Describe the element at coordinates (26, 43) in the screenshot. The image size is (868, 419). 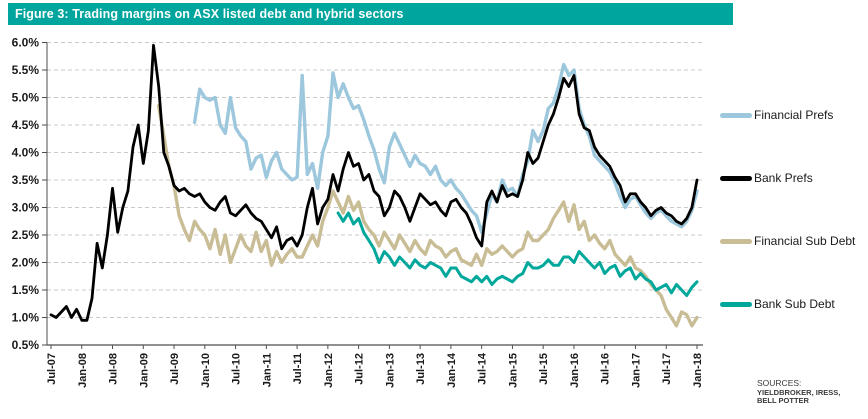
I see `y-tick-label: 6.0%` at that location.